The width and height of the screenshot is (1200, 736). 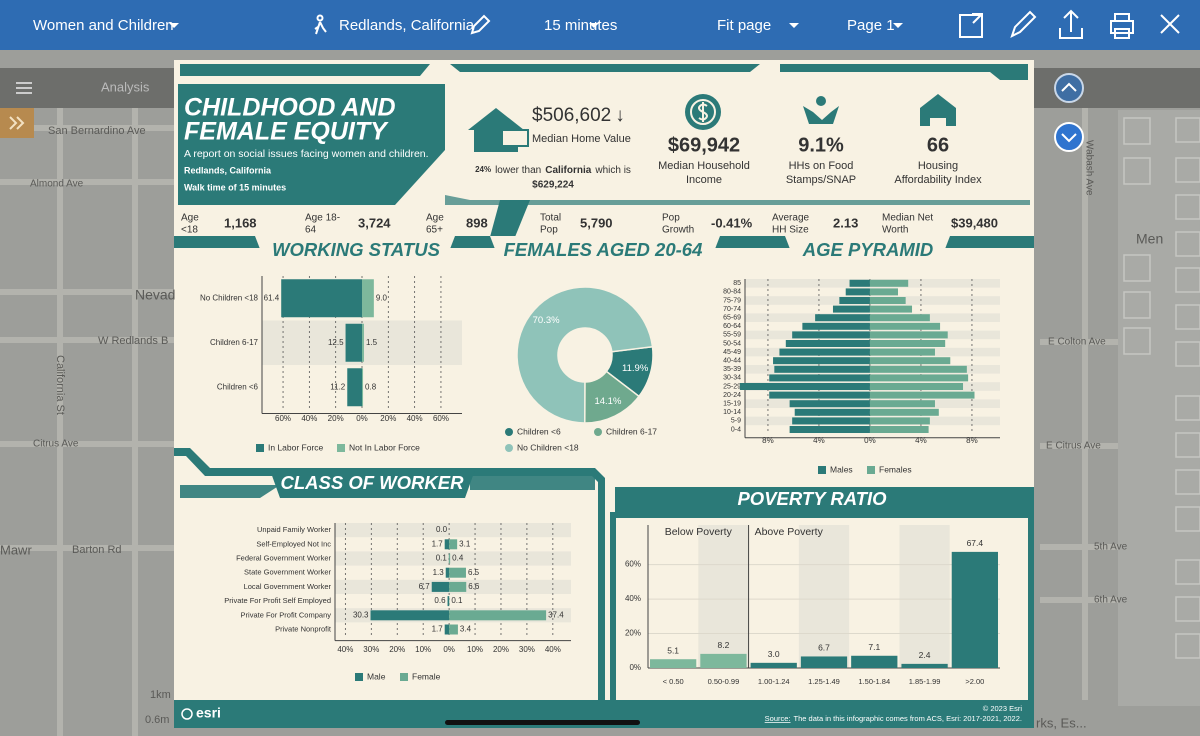 I want to click on value-label: 11.9%, so click(x=635, y=368).